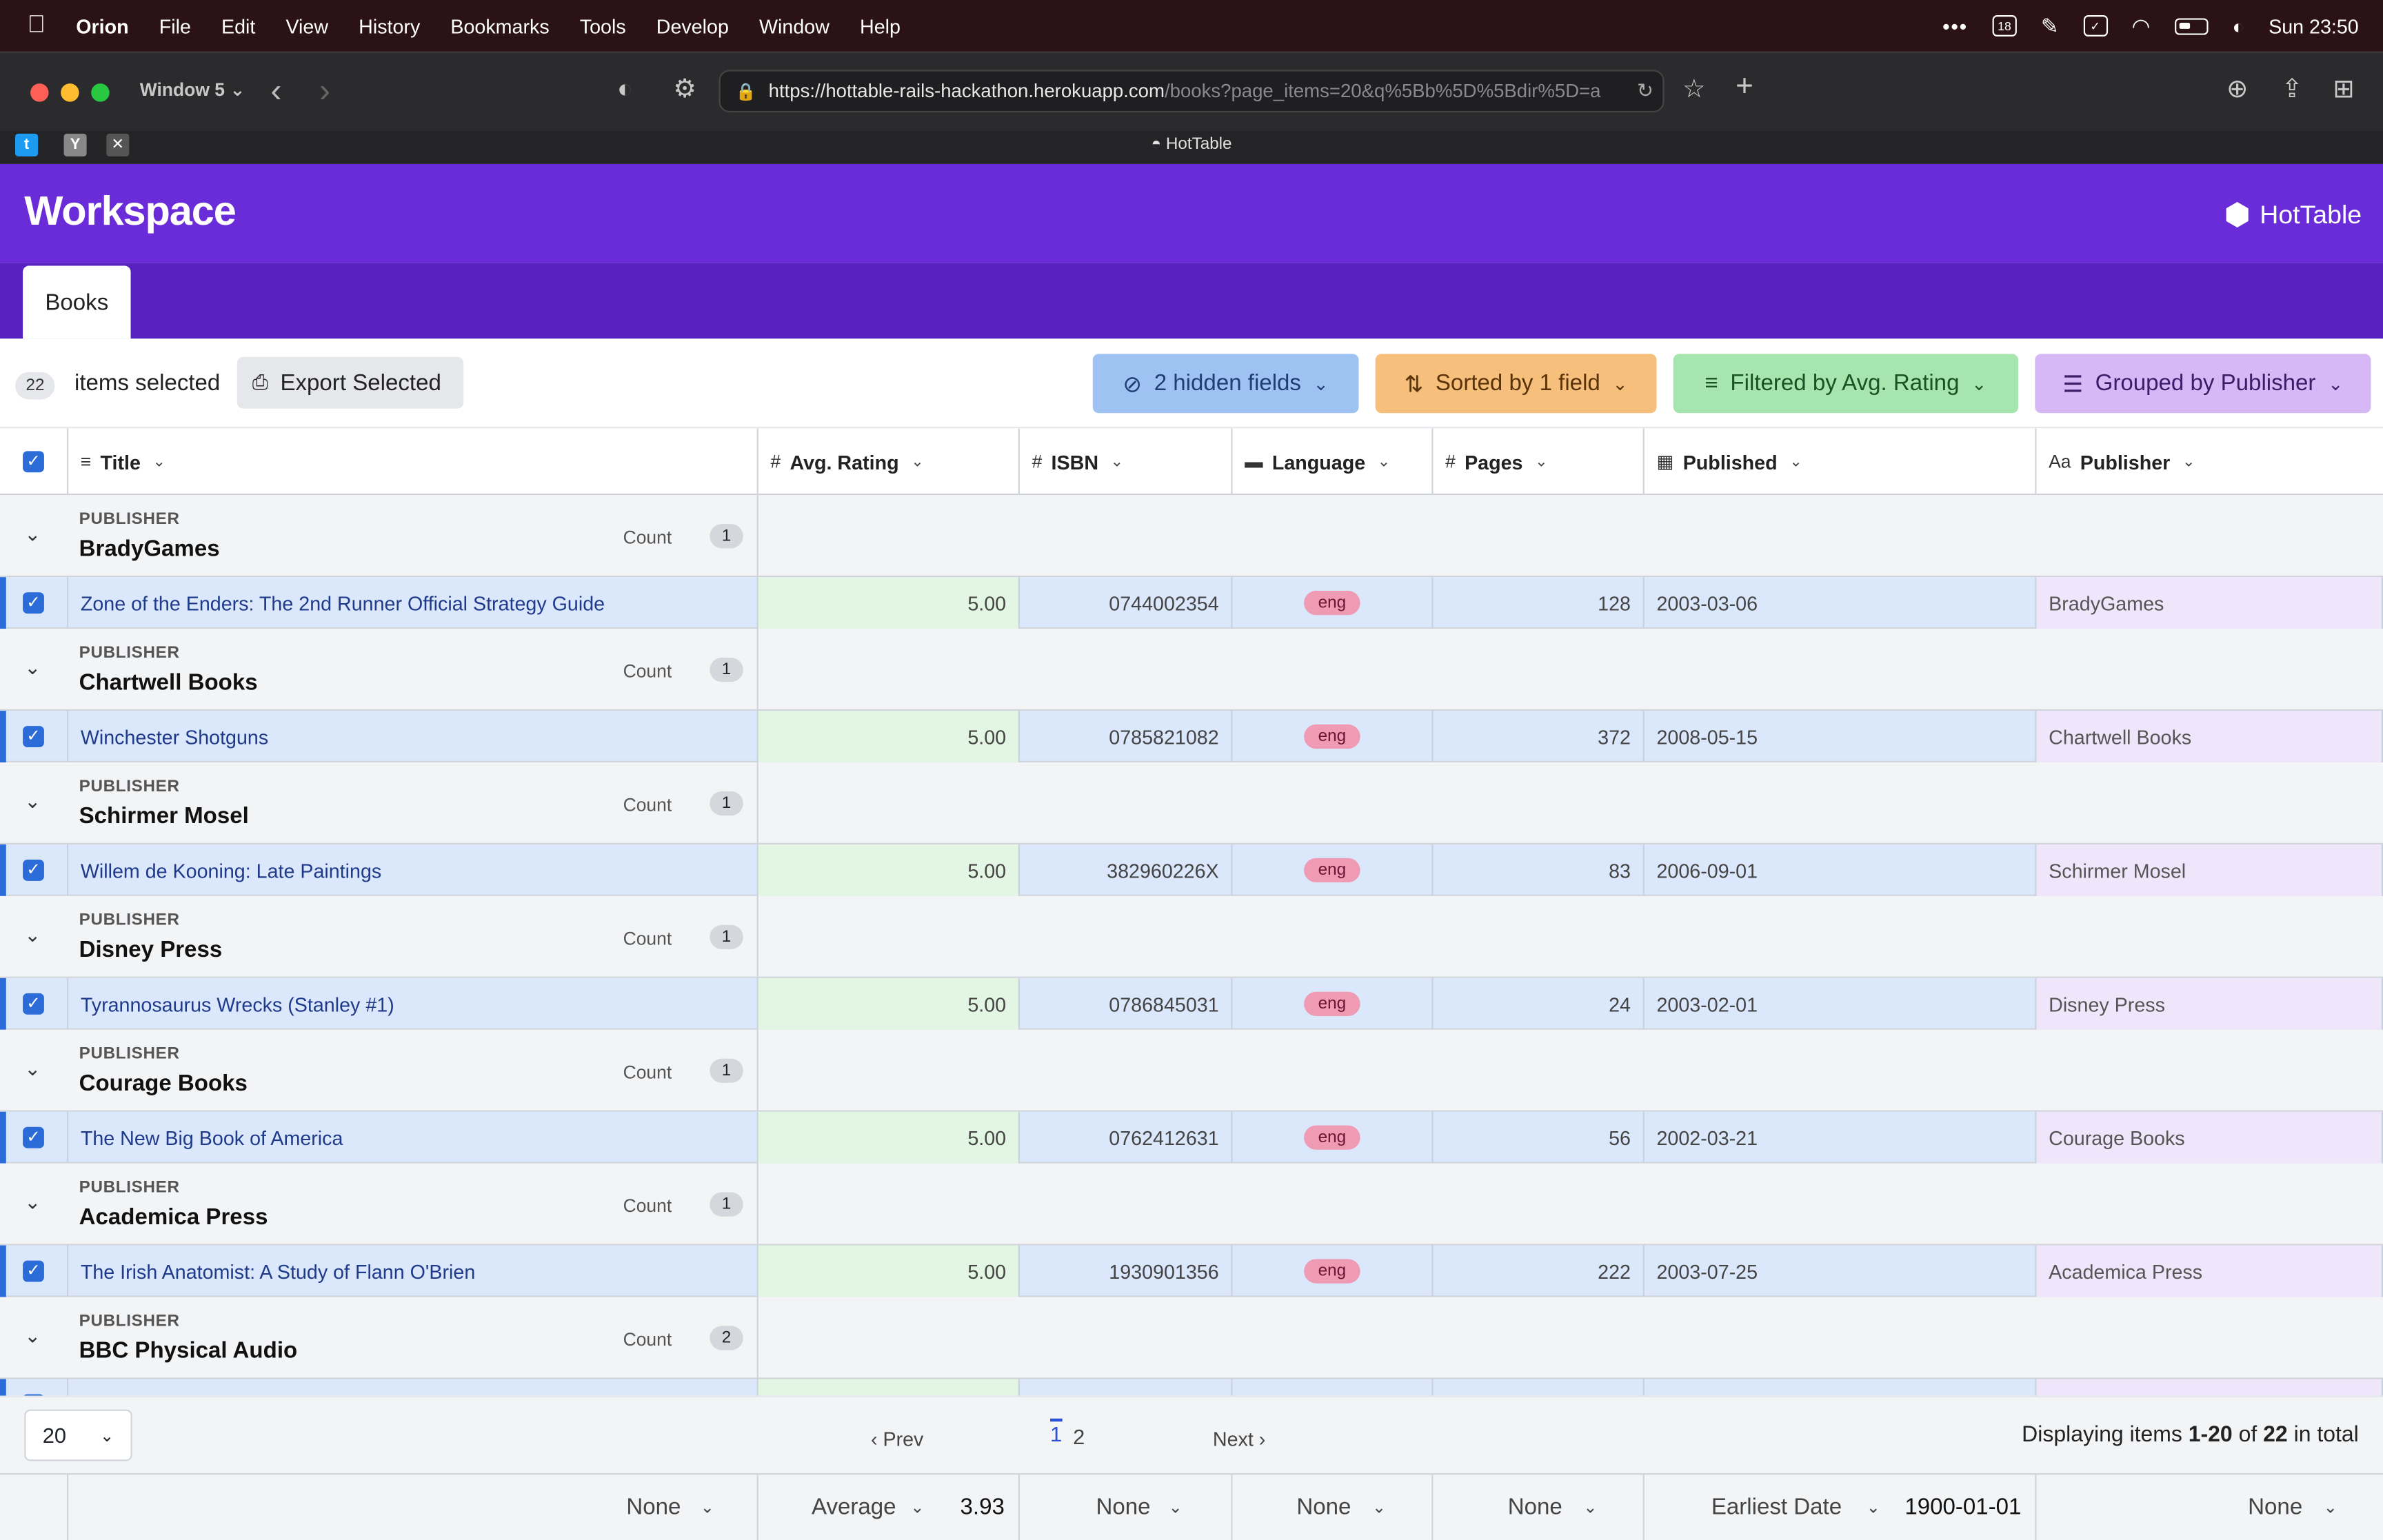  Describe the element at coordinates (1126, 1388) in the screenshot. I see `cell-isbn` at that location.